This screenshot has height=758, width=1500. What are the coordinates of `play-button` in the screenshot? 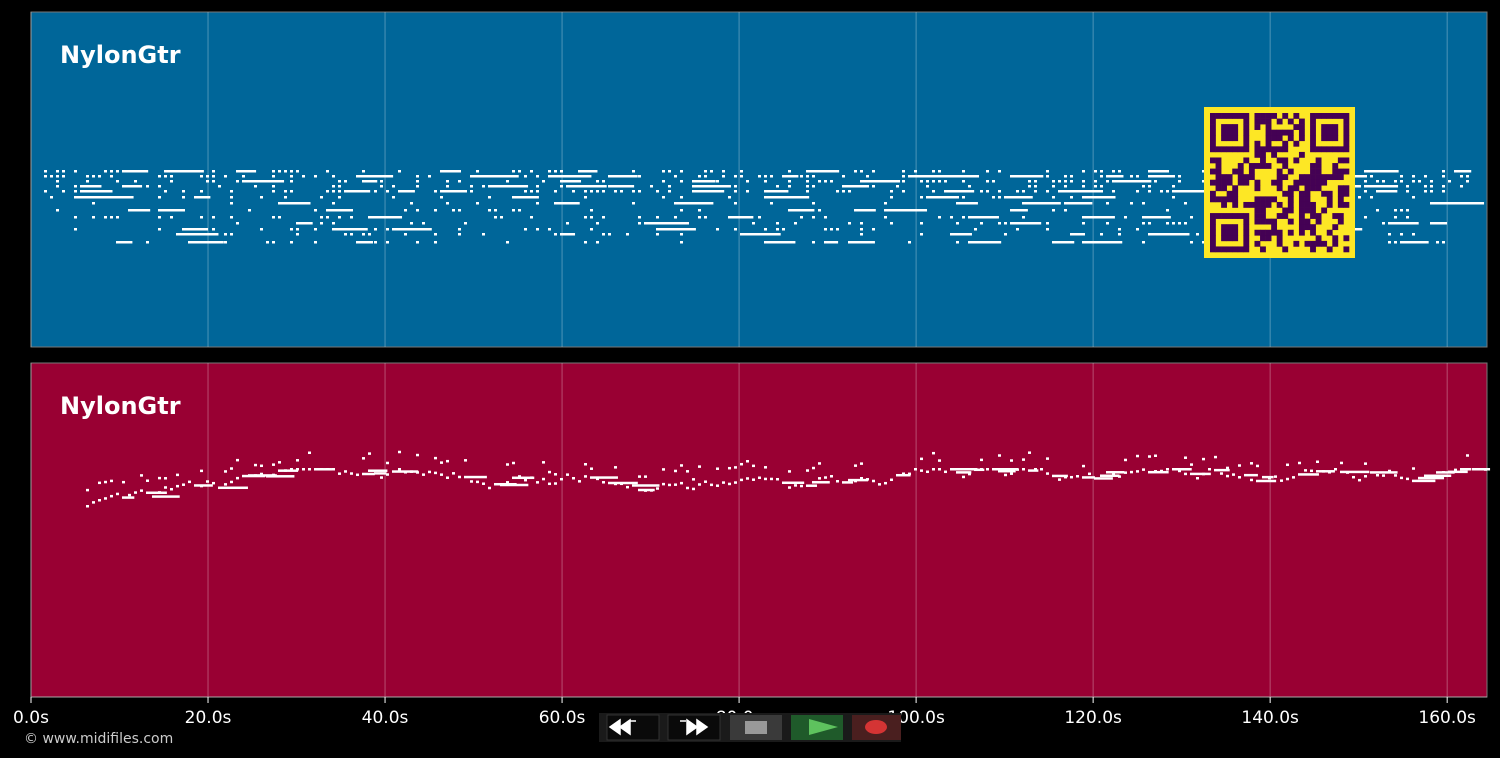 It's located at (817, 727).